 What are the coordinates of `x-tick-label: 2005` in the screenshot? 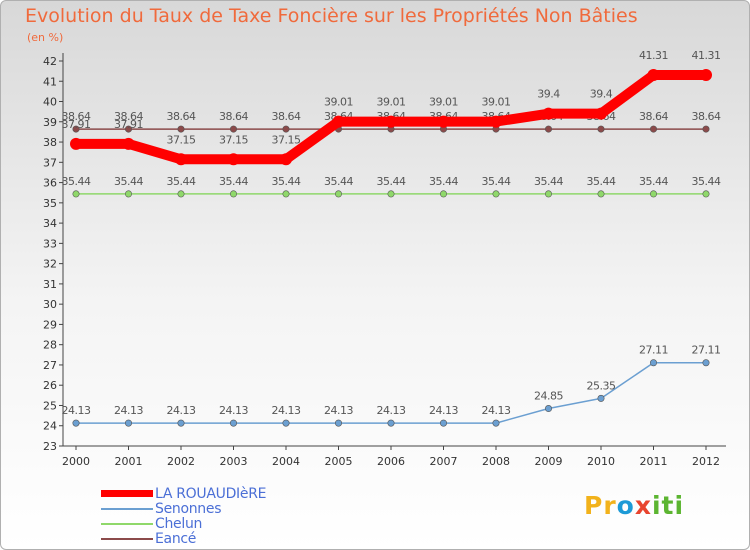 It's located at (339, 461).